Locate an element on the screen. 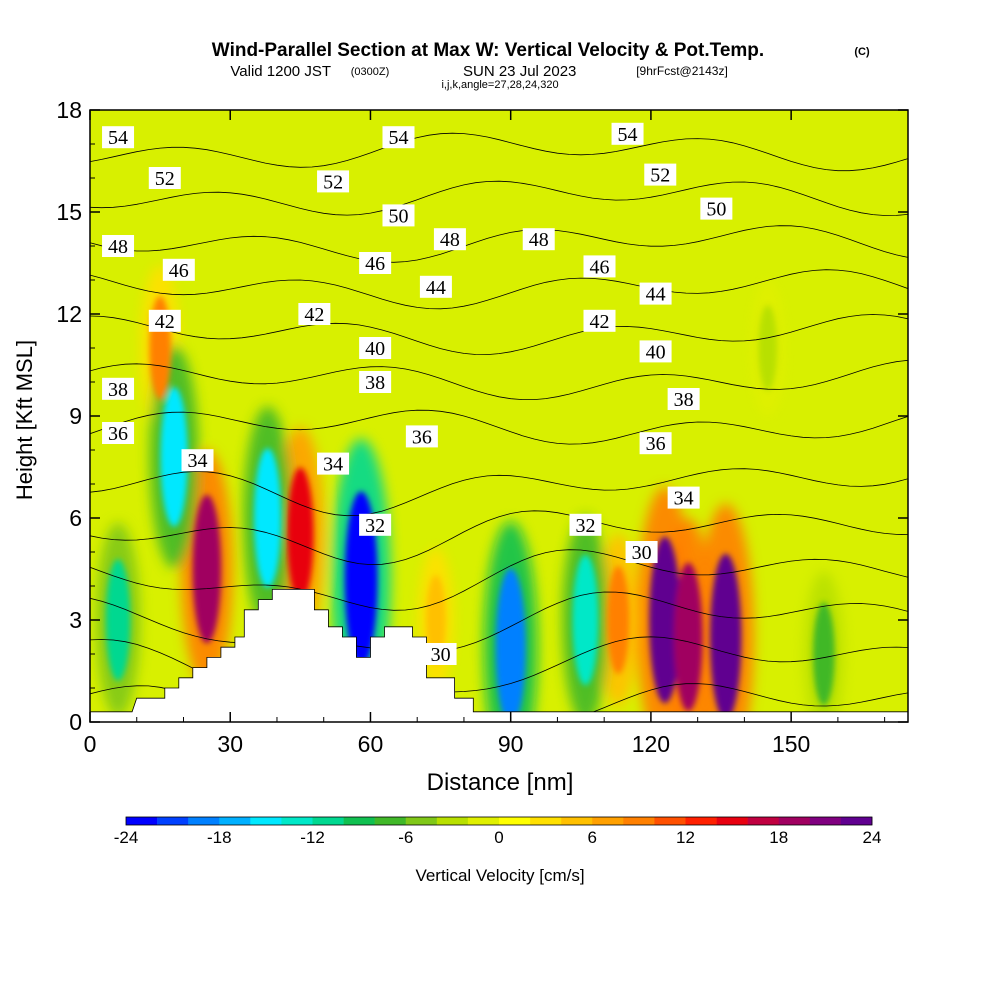 This screenshot has height=1000, width=1000. forecast-label: [9hrFcst@2143z] is located at coordinates (682, 71).